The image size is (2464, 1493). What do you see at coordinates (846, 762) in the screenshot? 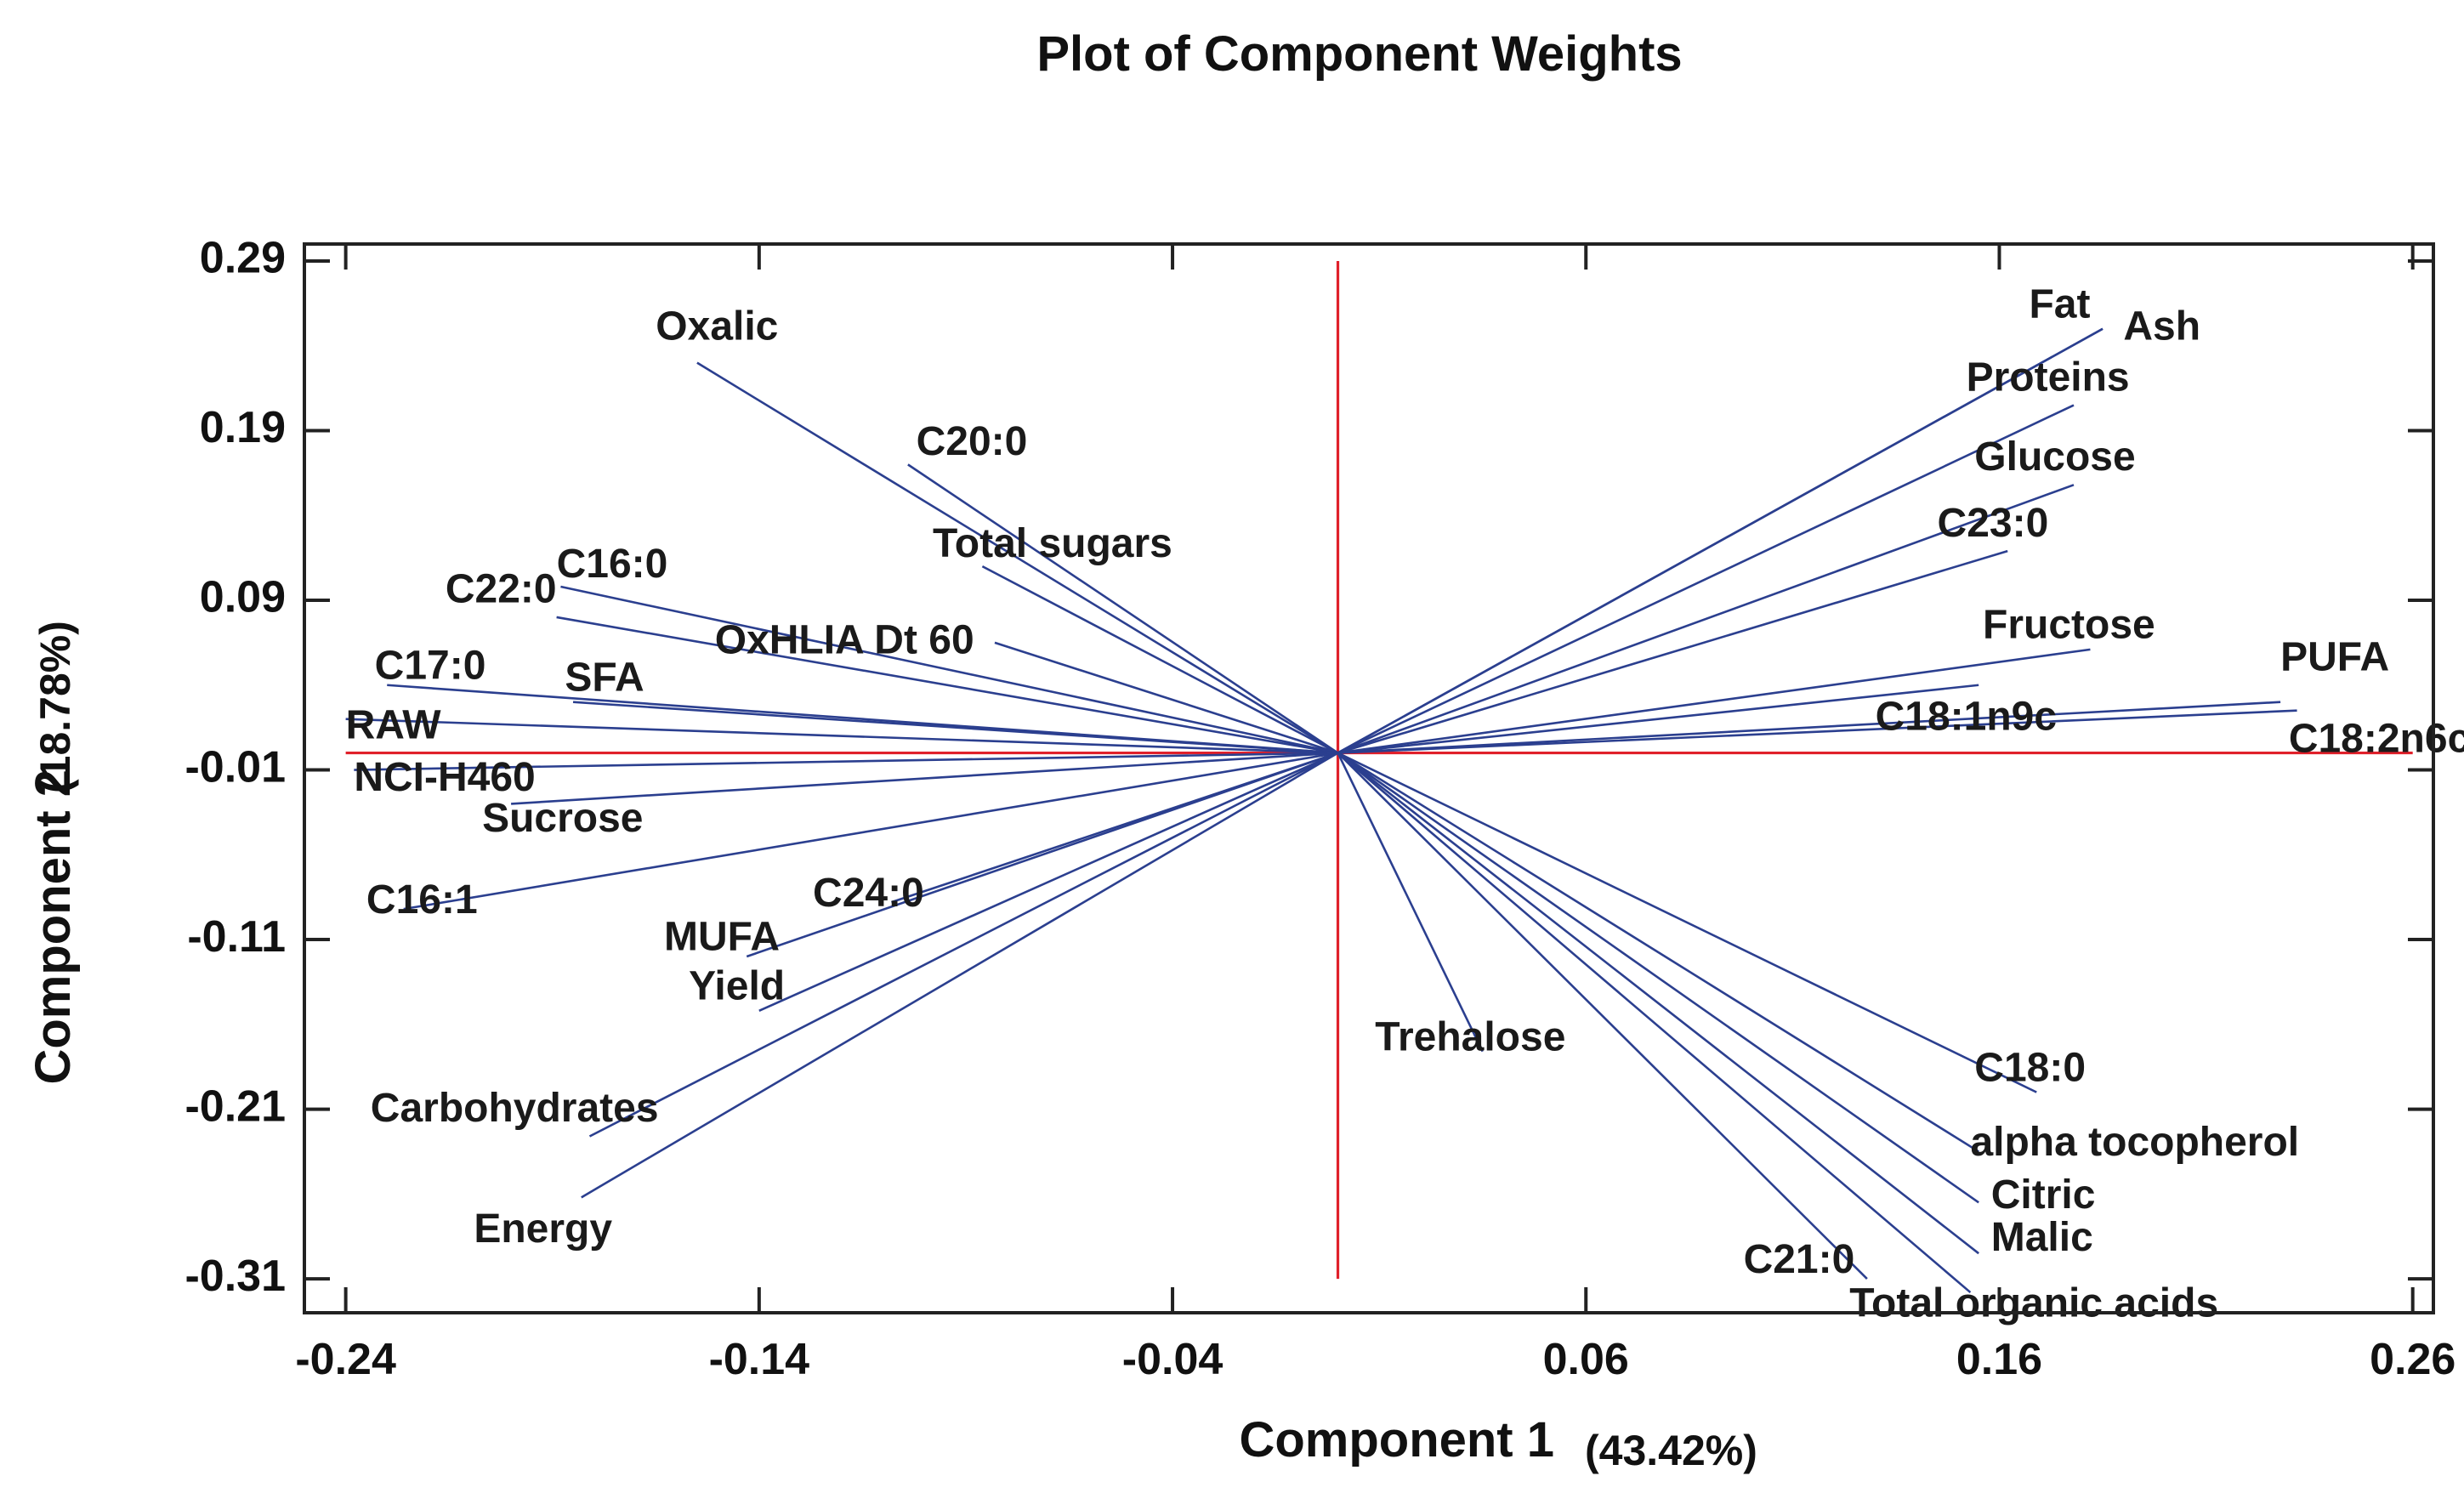
I see `vector-nci-h460` at bounding box center [846, 762].